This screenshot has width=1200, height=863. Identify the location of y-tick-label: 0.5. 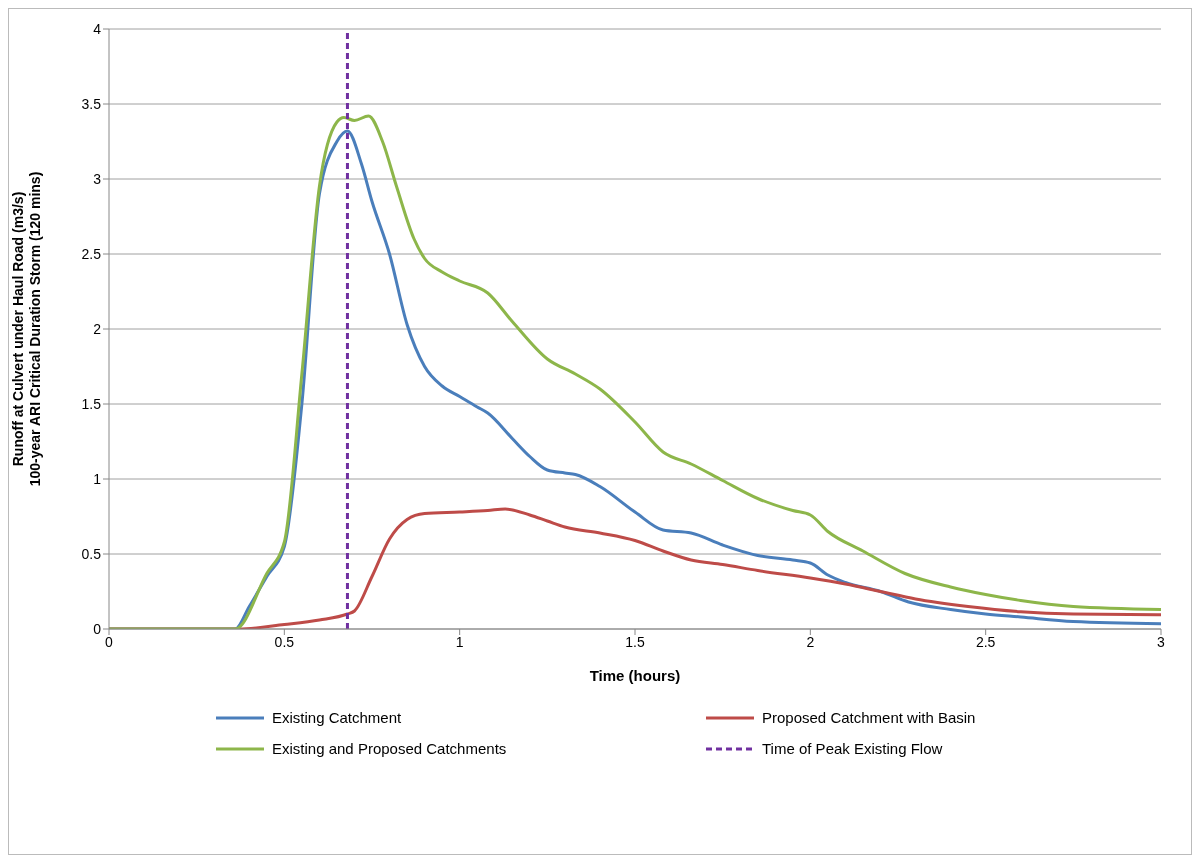
(91, 553).